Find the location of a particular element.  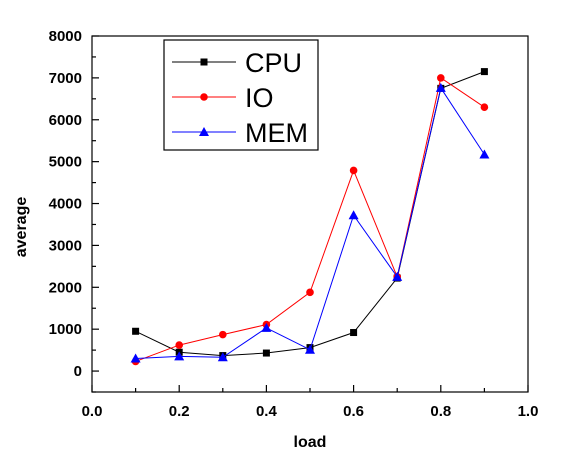

legend-marker-io is located at coordinates (204, 97).